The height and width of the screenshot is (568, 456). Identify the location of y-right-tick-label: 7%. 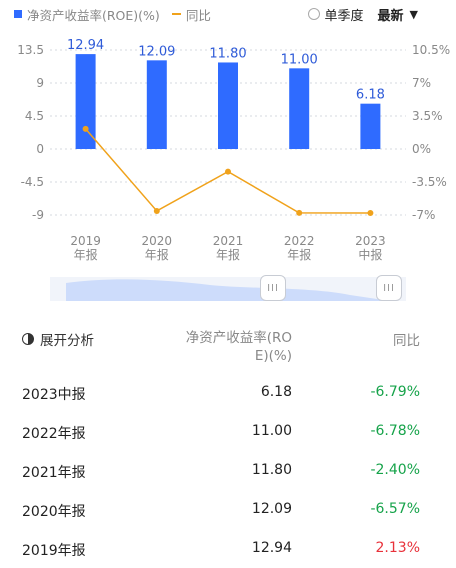
(421, 83).